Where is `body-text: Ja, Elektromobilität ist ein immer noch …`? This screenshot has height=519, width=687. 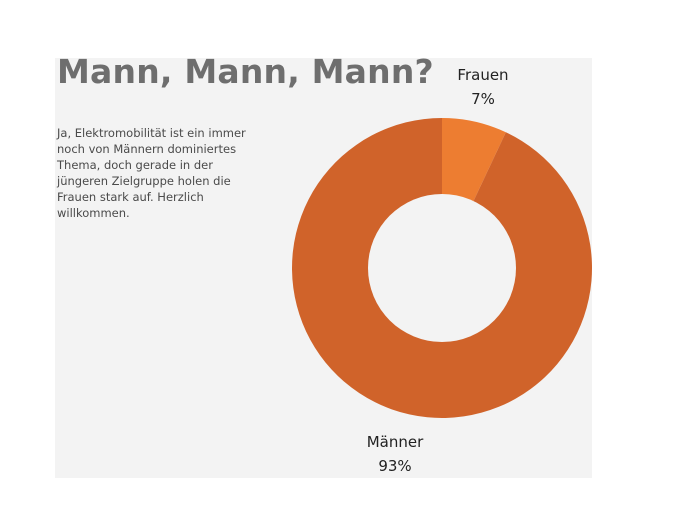
body-text: Ja, Elektromobilität ist ein immer noch … is located at coordinates (151, 173).